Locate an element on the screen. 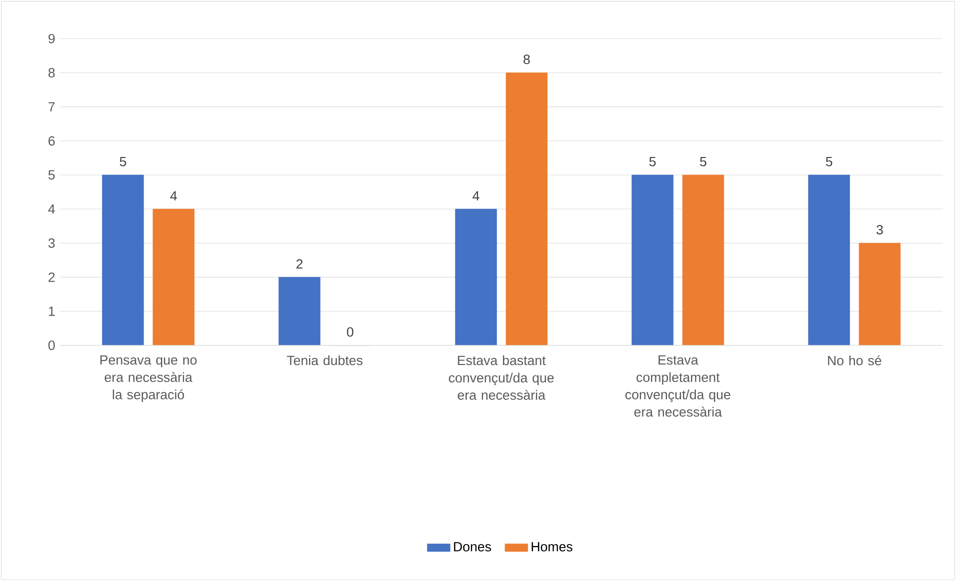 This screenshot has width=956, height=581. y-tick-label: 6 is located at coordinates (51, 141).